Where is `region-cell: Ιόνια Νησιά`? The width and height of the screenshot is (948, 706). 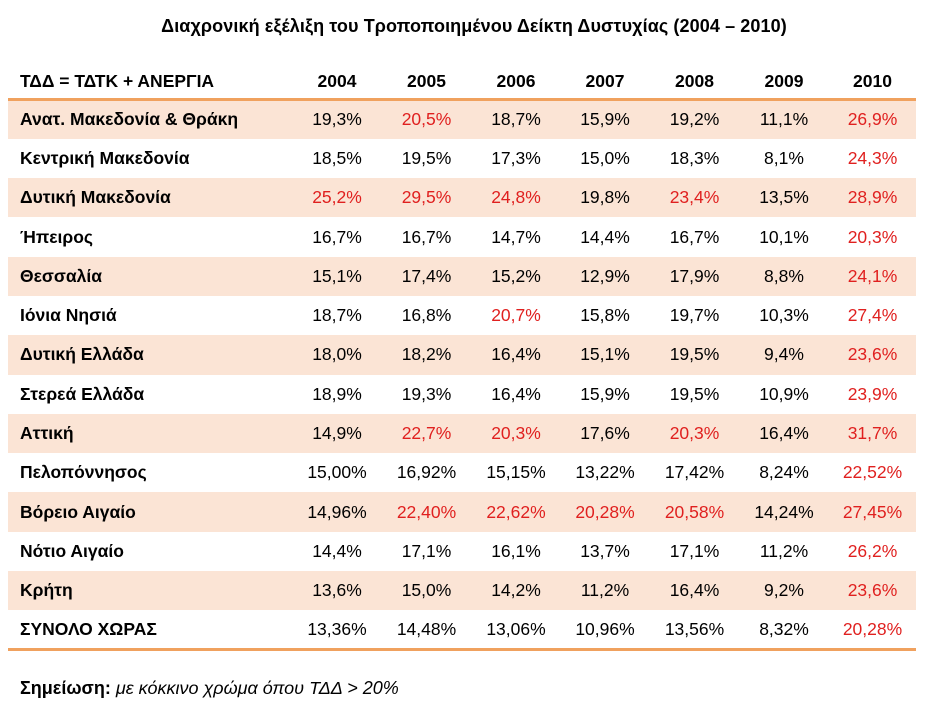 region-cell: Ιόνια Νησιά is located at coordinates (68, 315).